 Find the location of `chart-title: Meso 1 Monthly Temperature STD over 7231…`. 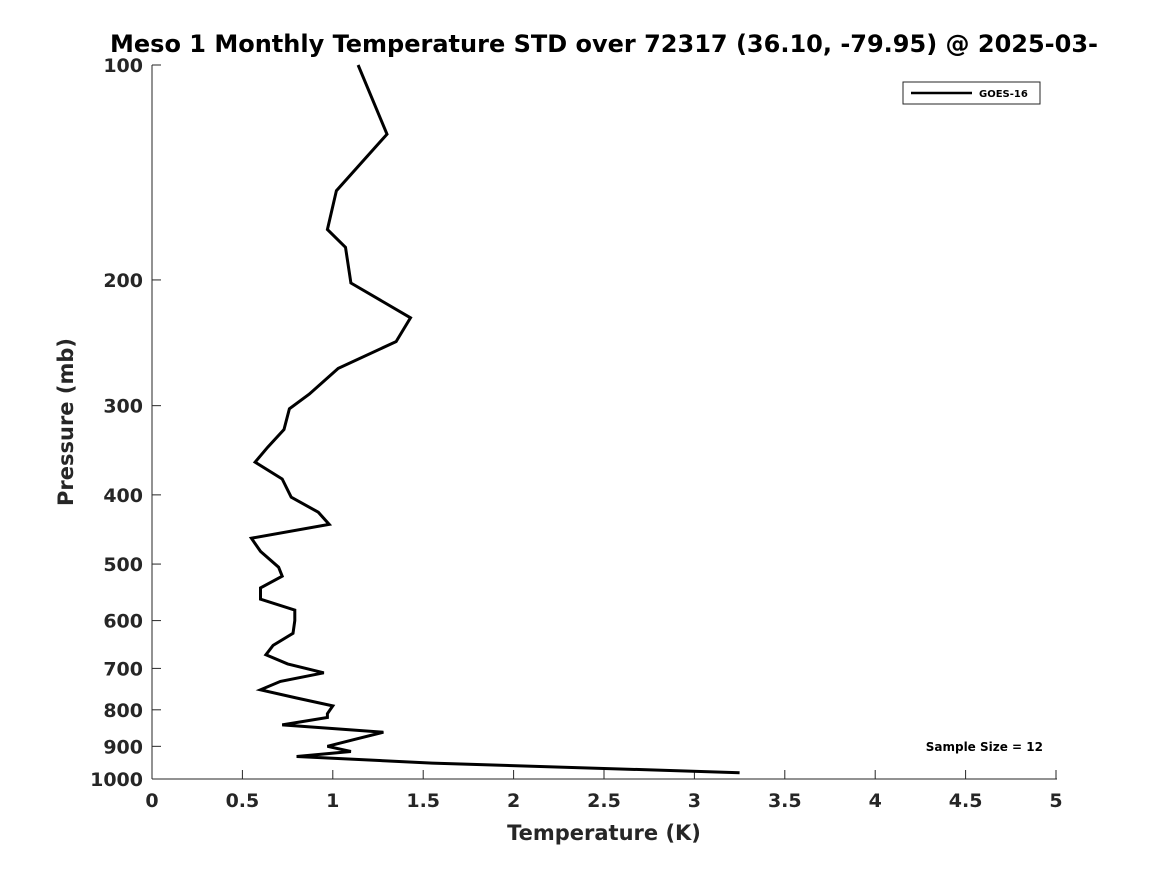

chart-title: Meso 1 Monthly Temperature STD over 7231… is located at coordinates (604, 44).